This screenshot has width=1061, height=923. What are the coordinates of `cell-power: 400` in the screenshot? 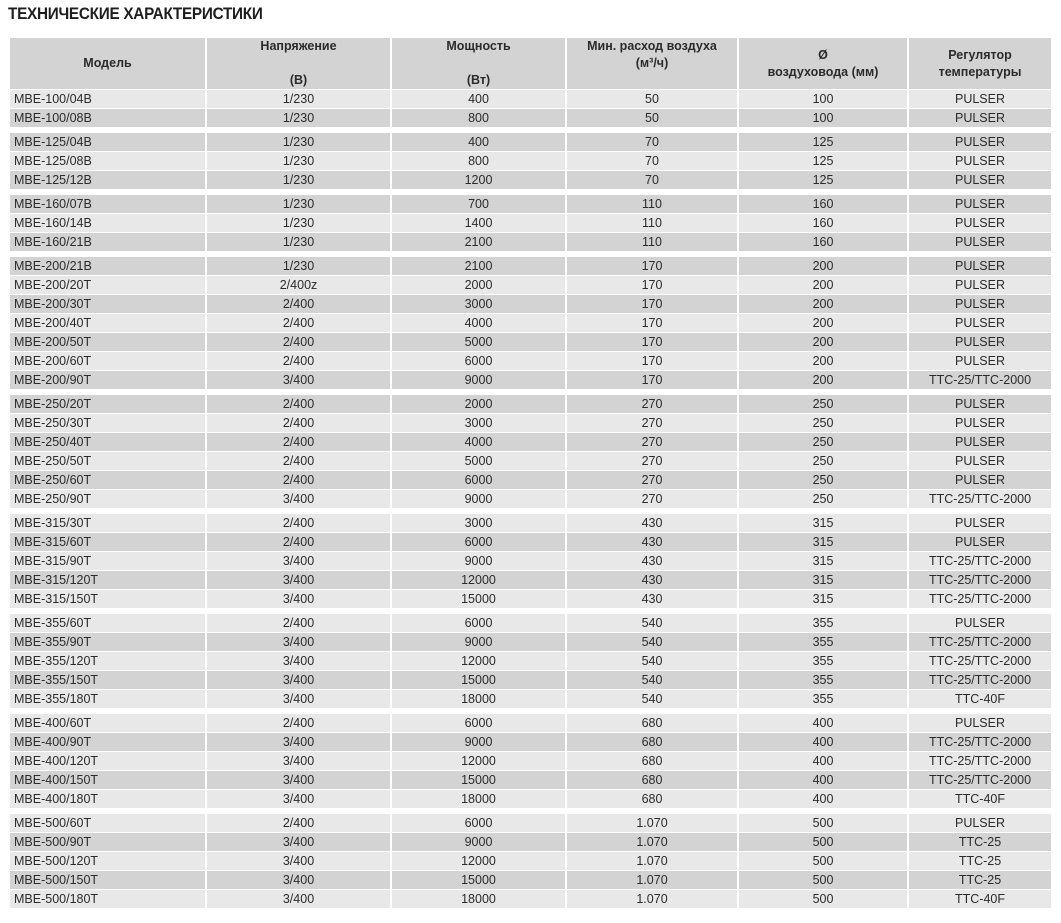 It's located at (478, 142).